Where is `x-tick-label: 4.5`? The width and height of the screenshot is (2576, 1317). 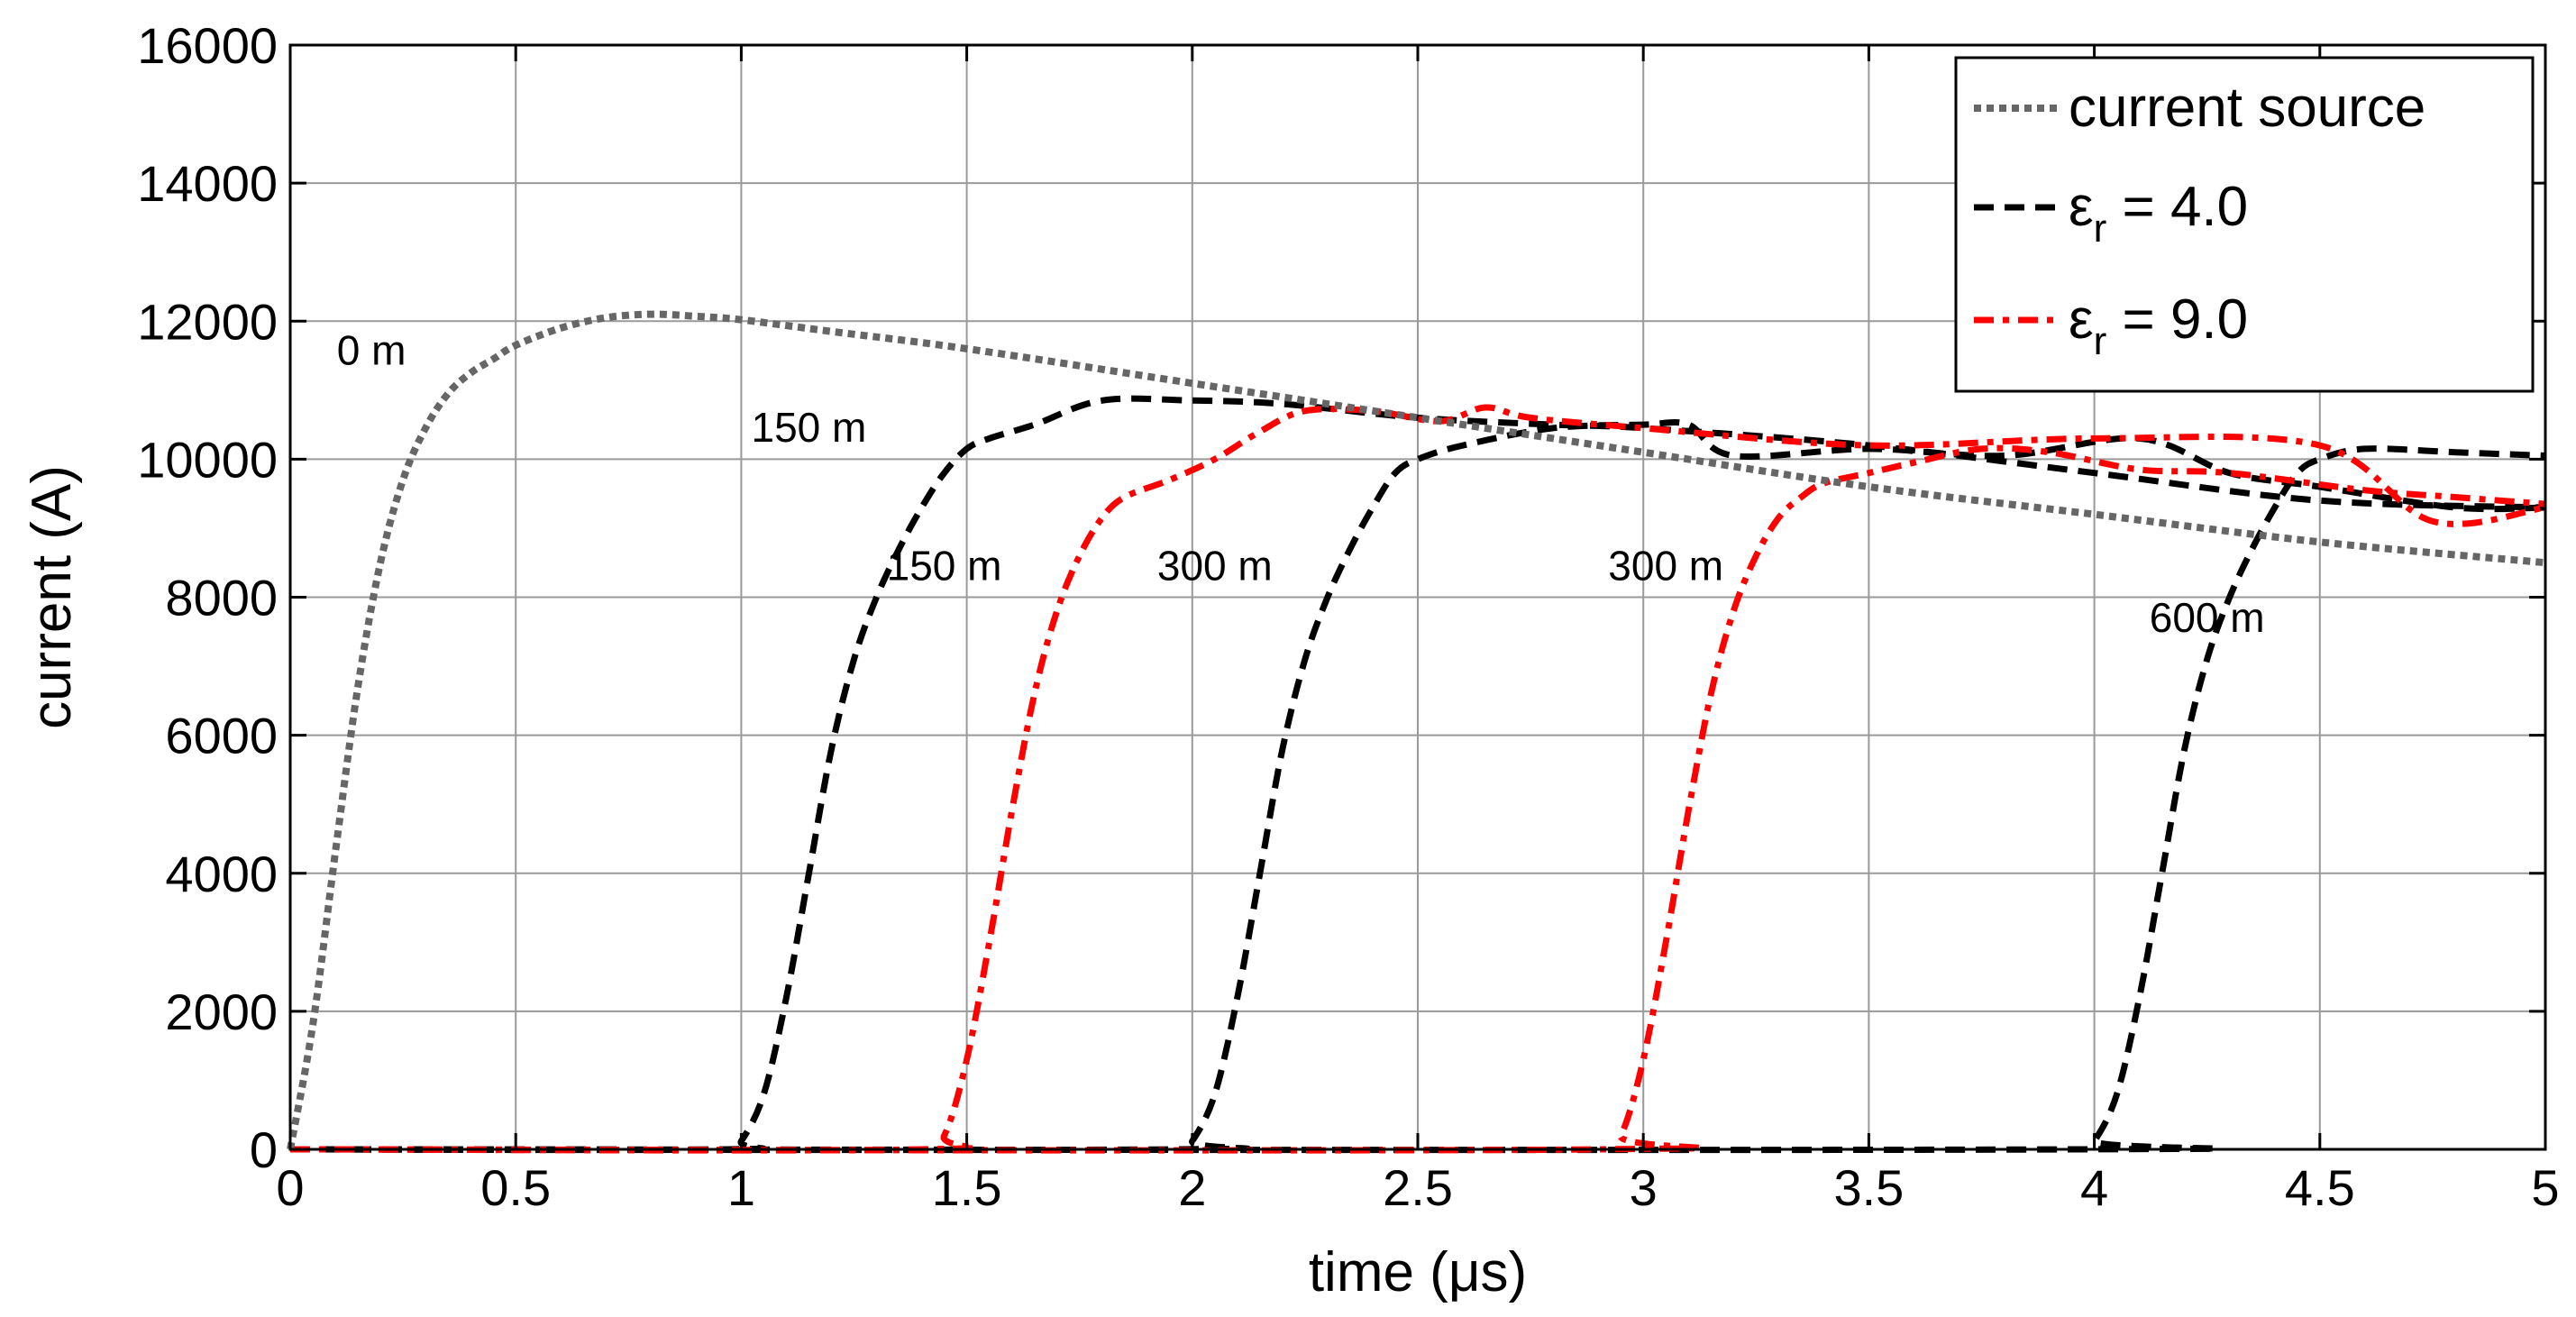
x-tick-label: 4.5 is located at coordinates (2320, 1187).